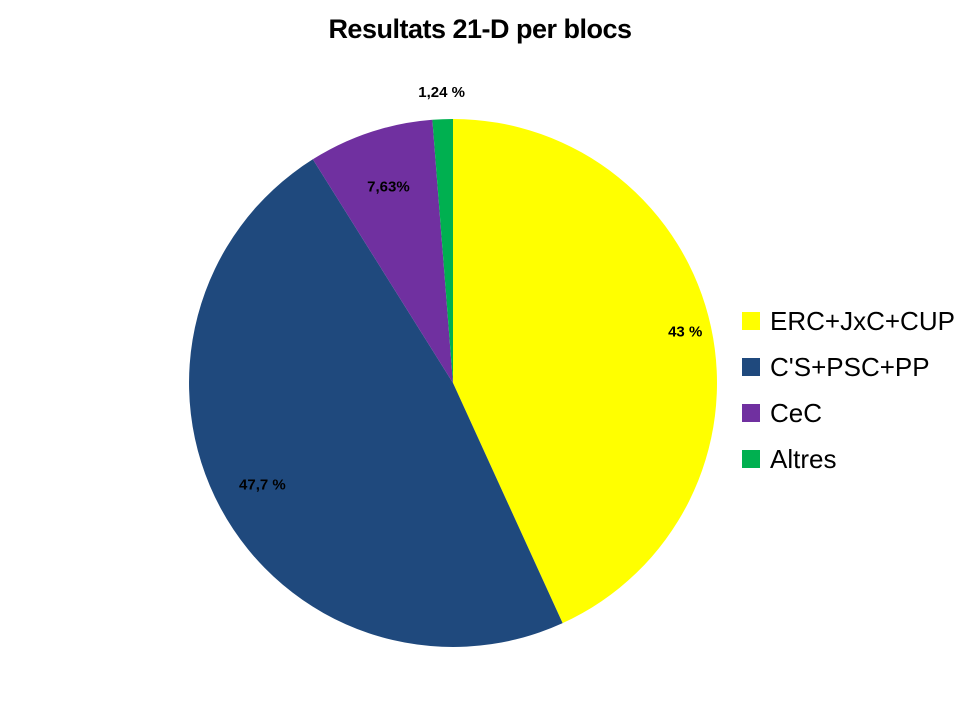 The width and height of the screenshot is (960, 720). I want to click on legend-label: CeC, so click(796, 412).